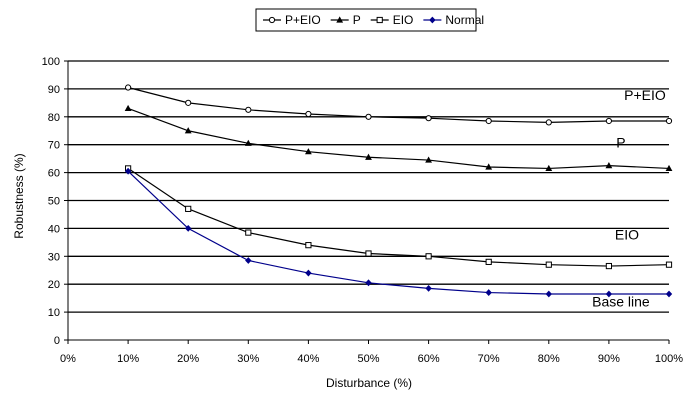  I want to click on series-p-eio, so click(399, 105).